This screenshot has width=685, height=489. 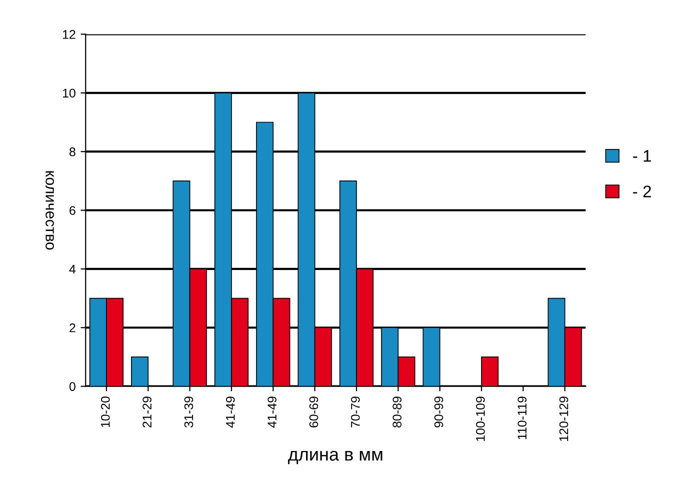 I want to click on y-tick-label: 8, so click(x=72, y=151).